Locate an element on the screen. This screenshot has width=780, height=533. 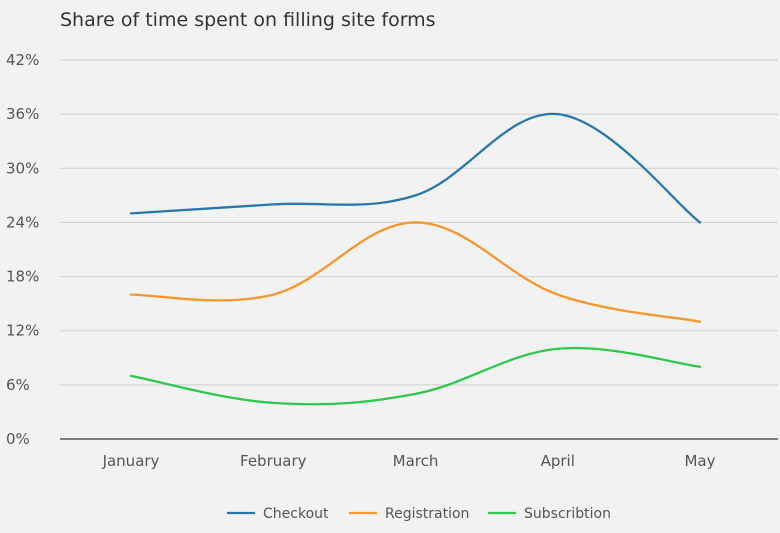
legend-item-checkout: Checkout is located at coordinates (278, 514).